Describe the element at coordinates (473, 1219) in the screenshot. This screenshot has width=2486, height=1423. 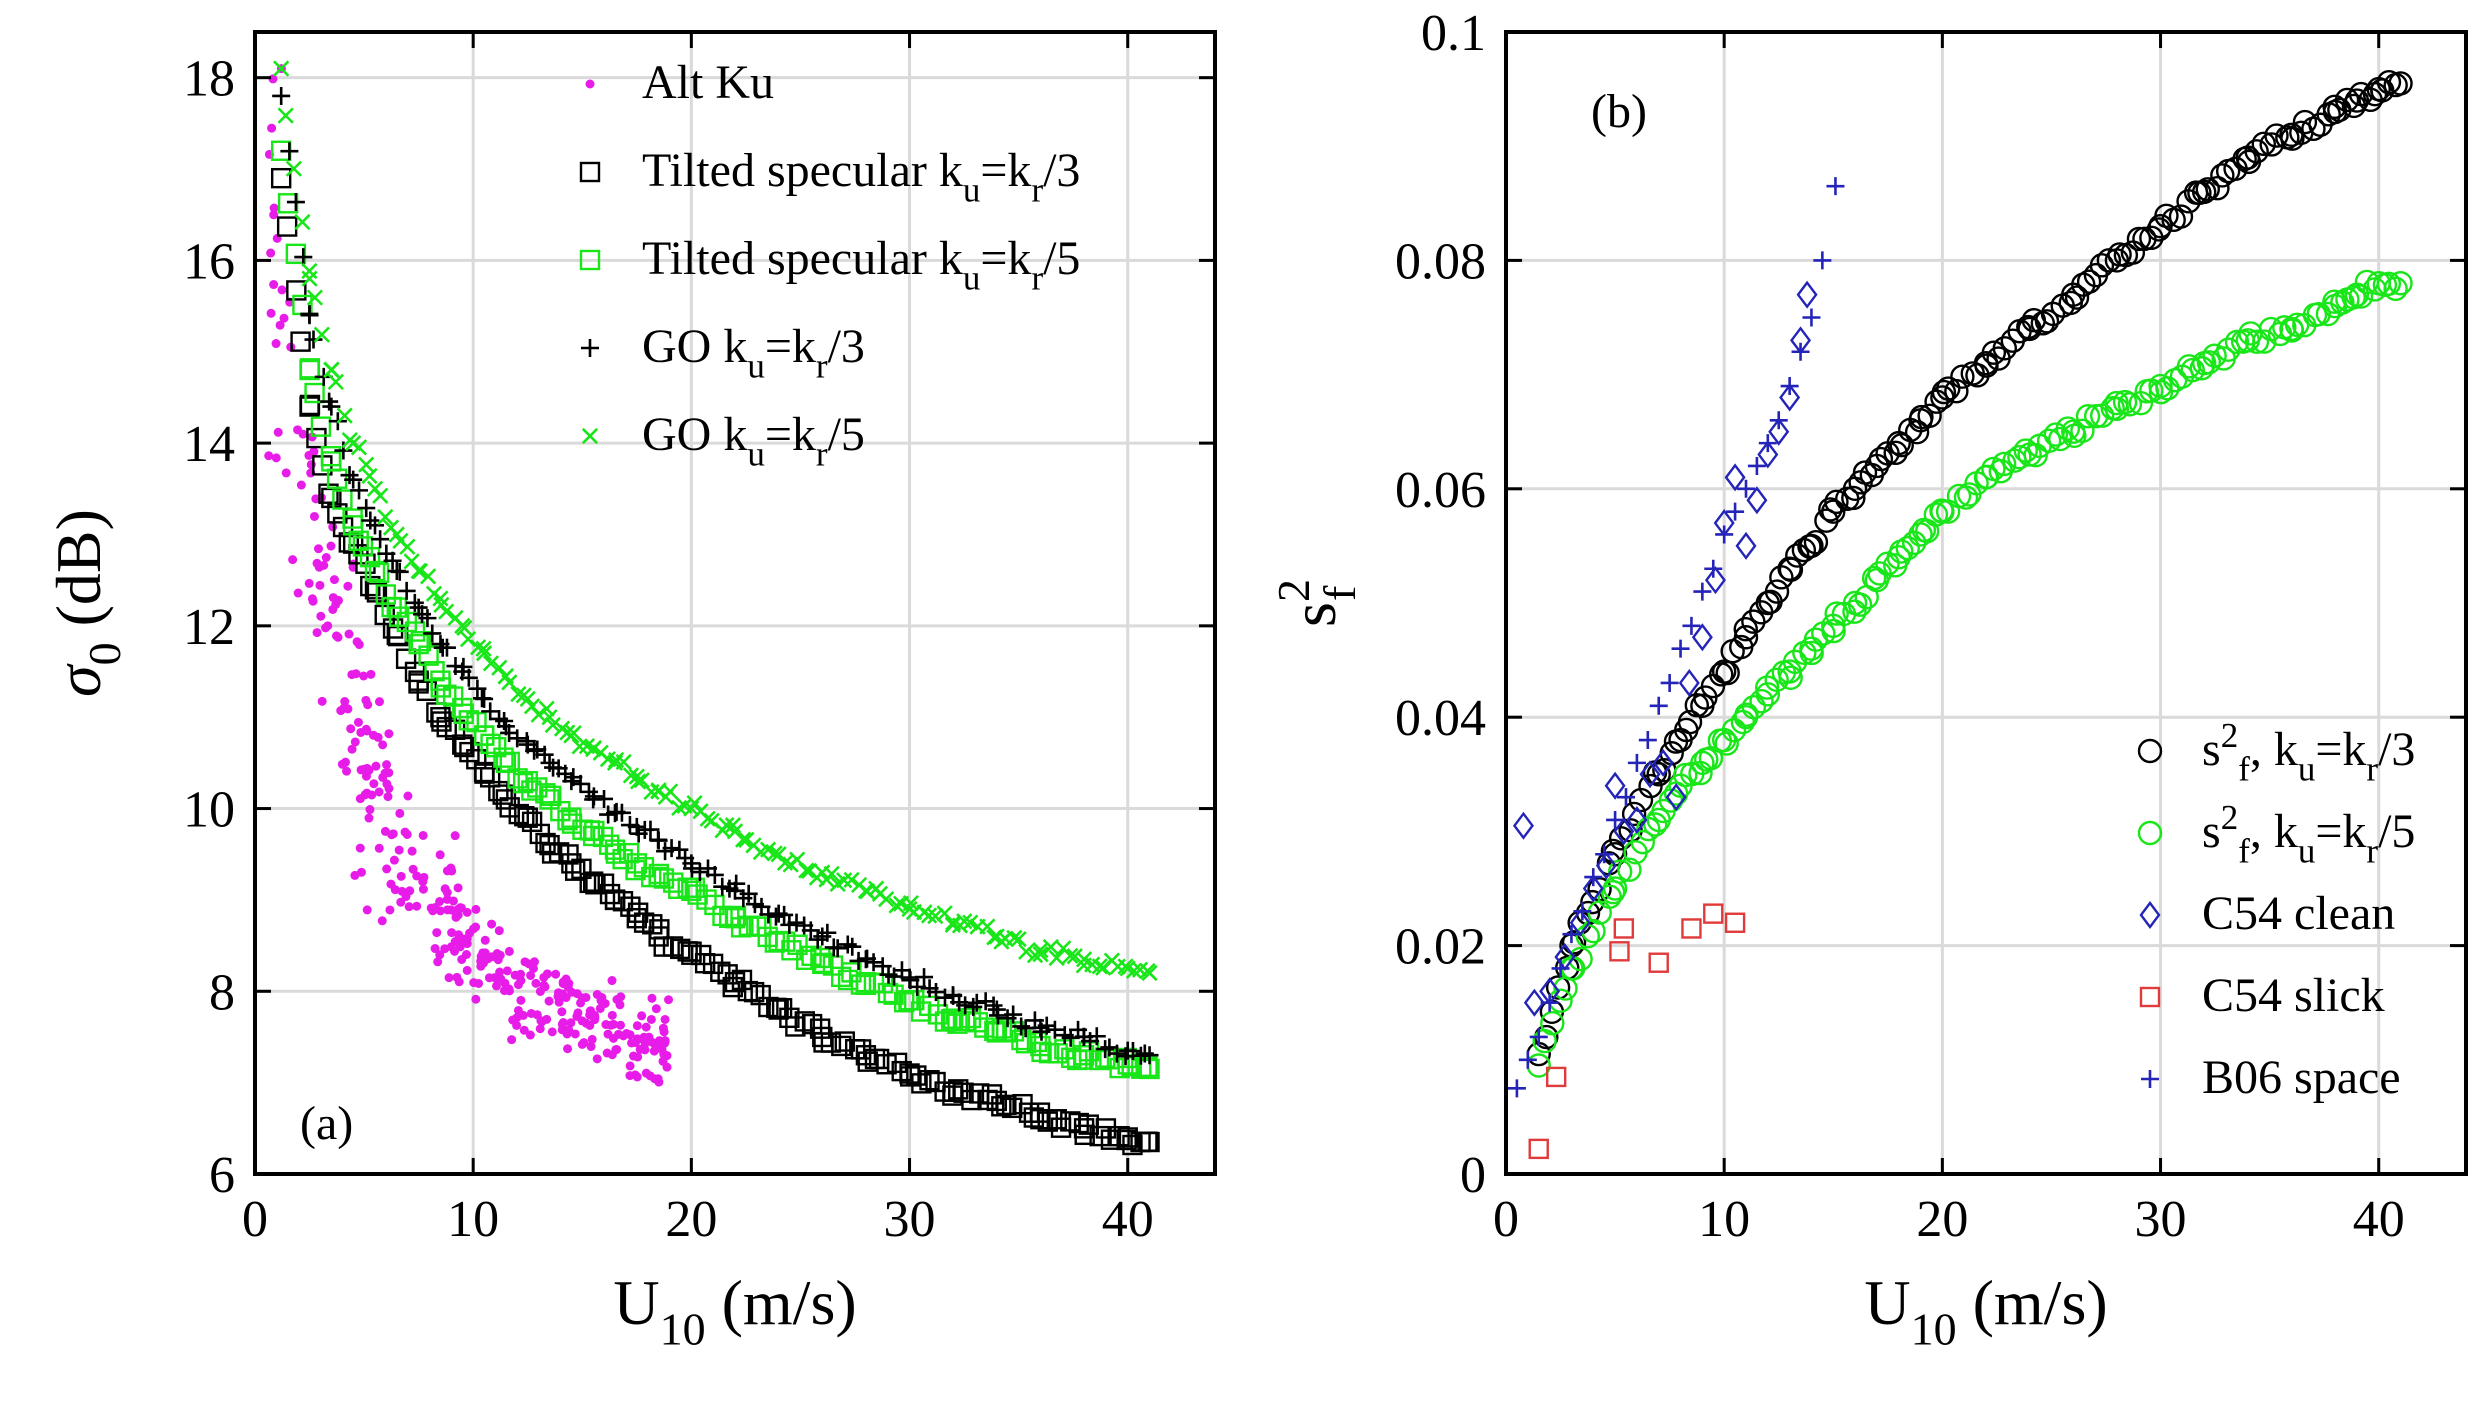
I see `x-tick-label-a-1: 10` at that location.